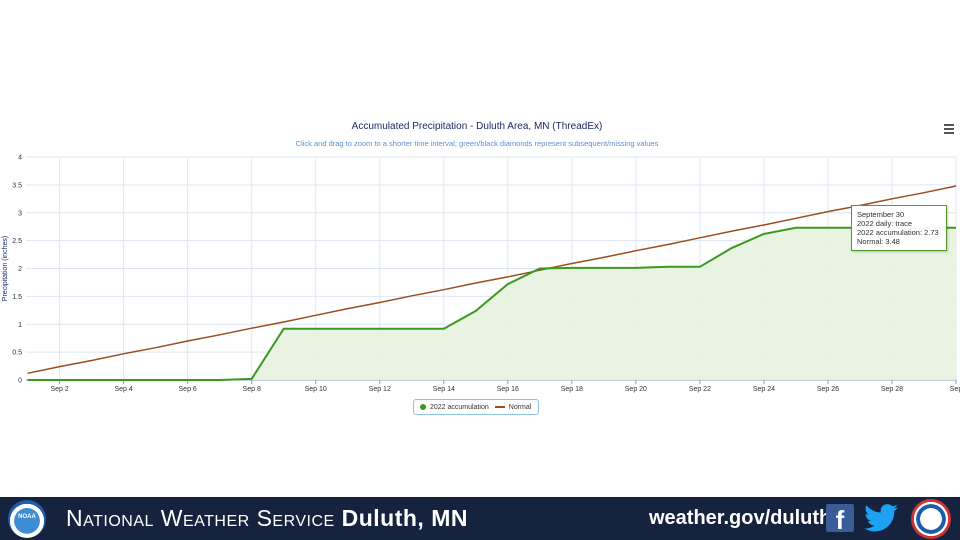 This screenshot has height=540, width=960. What do you see at coordinates (840, 518) in the screenshot?
I see `facebook-icon: f` at bounding box center [840, 518].